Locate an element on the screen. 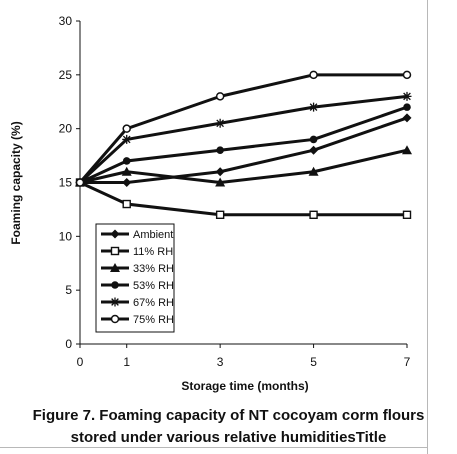 The image size is (457, 454). legend-entry: 75% RH is located at coordinates (137, 320).